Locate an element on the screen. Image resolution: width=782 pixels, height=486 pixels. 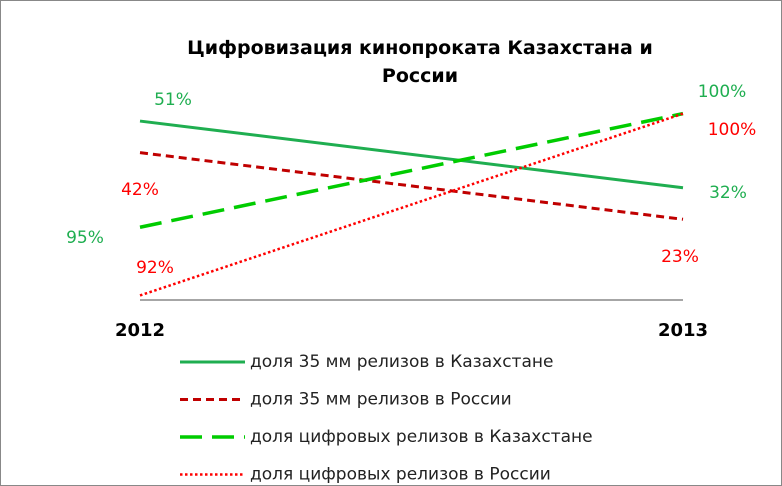
data-label: 51% is located at coordinates (173, 100).